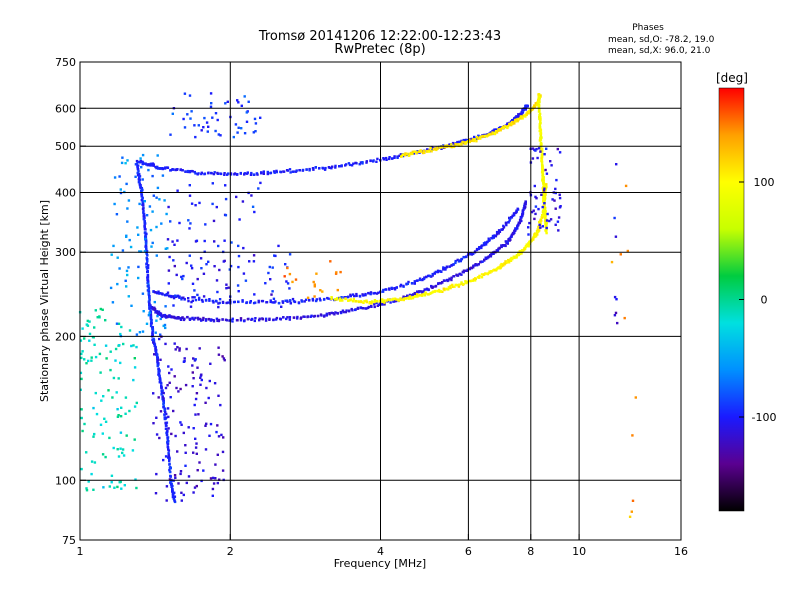 The height and width of the screenshot is (600, 800). Describe the element at coordinates (659, 51) in the screenshot. I see `phase-info-x: mean, sd,X: 96.0, 21.0` at that location.